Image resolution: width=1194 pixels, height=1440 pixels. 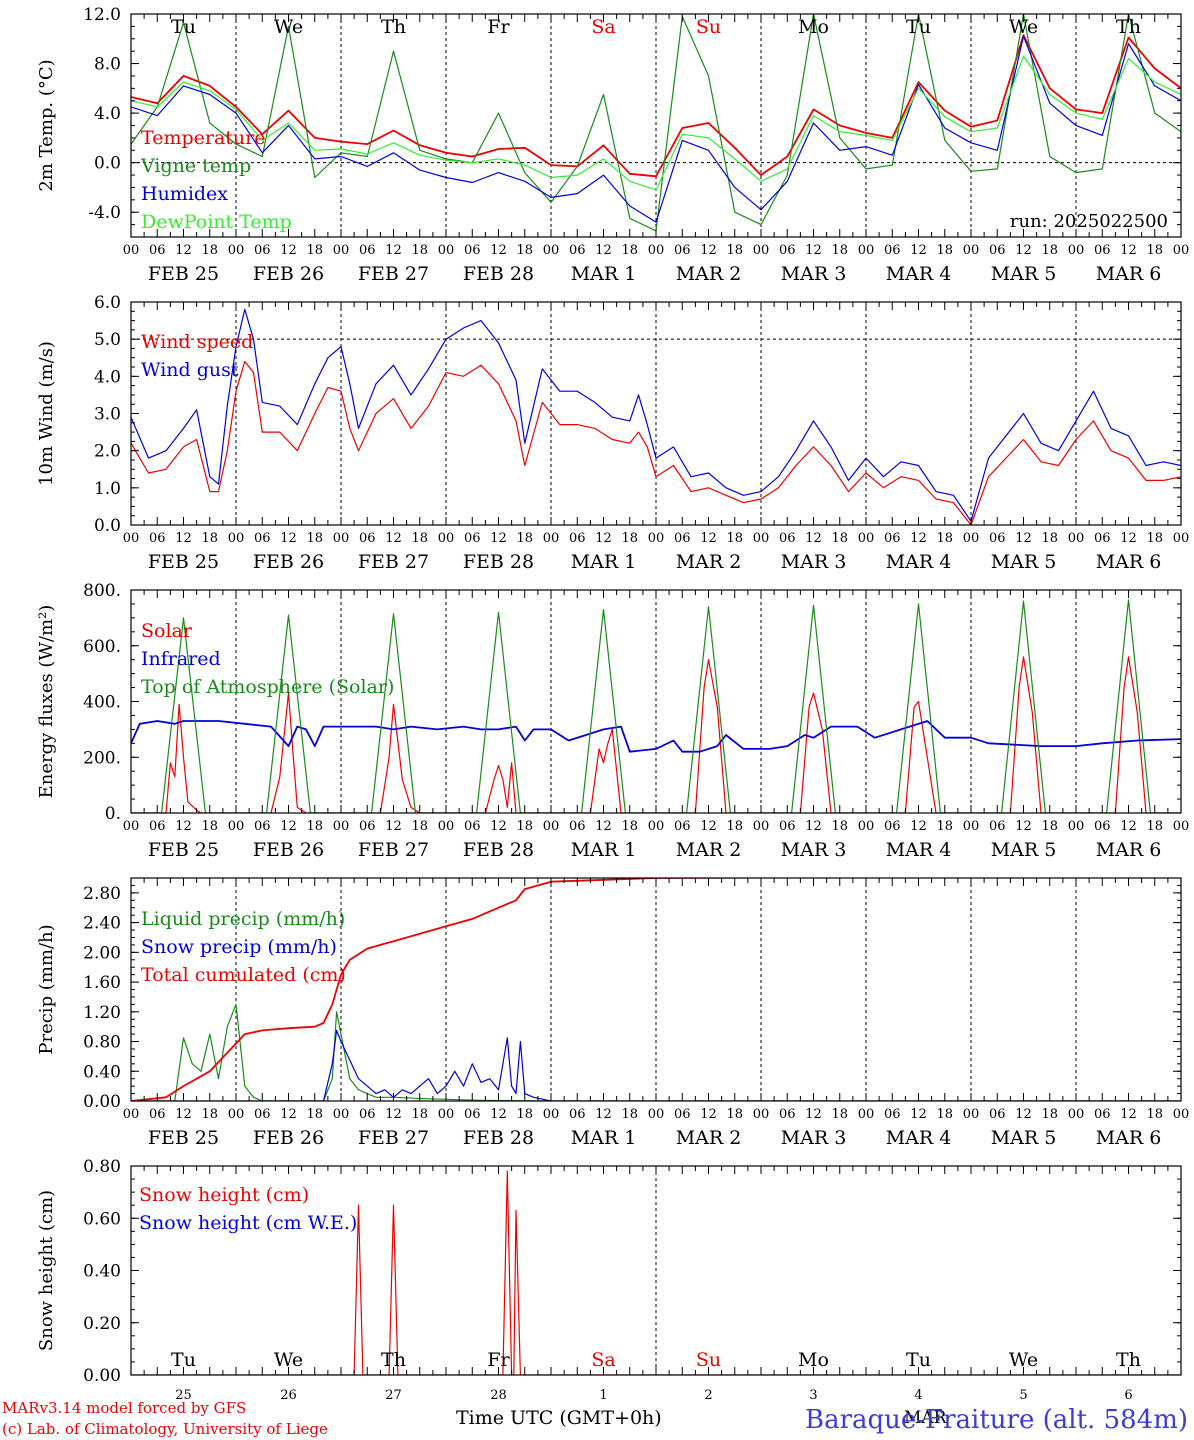 What do you see at coordinates (46, 1270) in the screenshot?
I see `y-axis-label: Snow height (cm)` at bounding box center [46, 1270].